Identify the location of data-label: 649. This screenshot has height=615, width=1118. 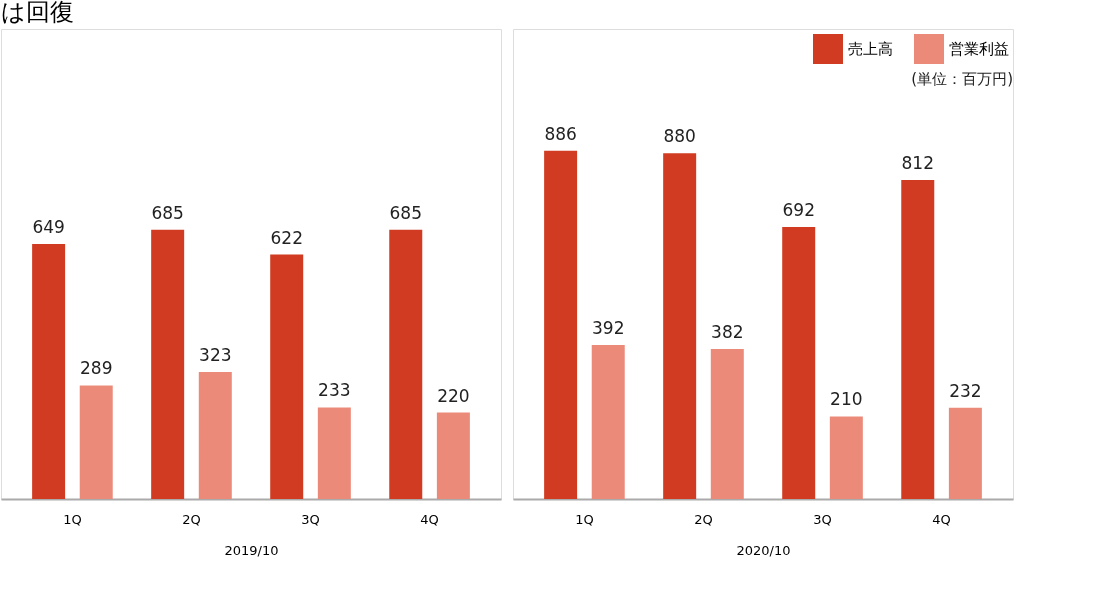
(48, 226).